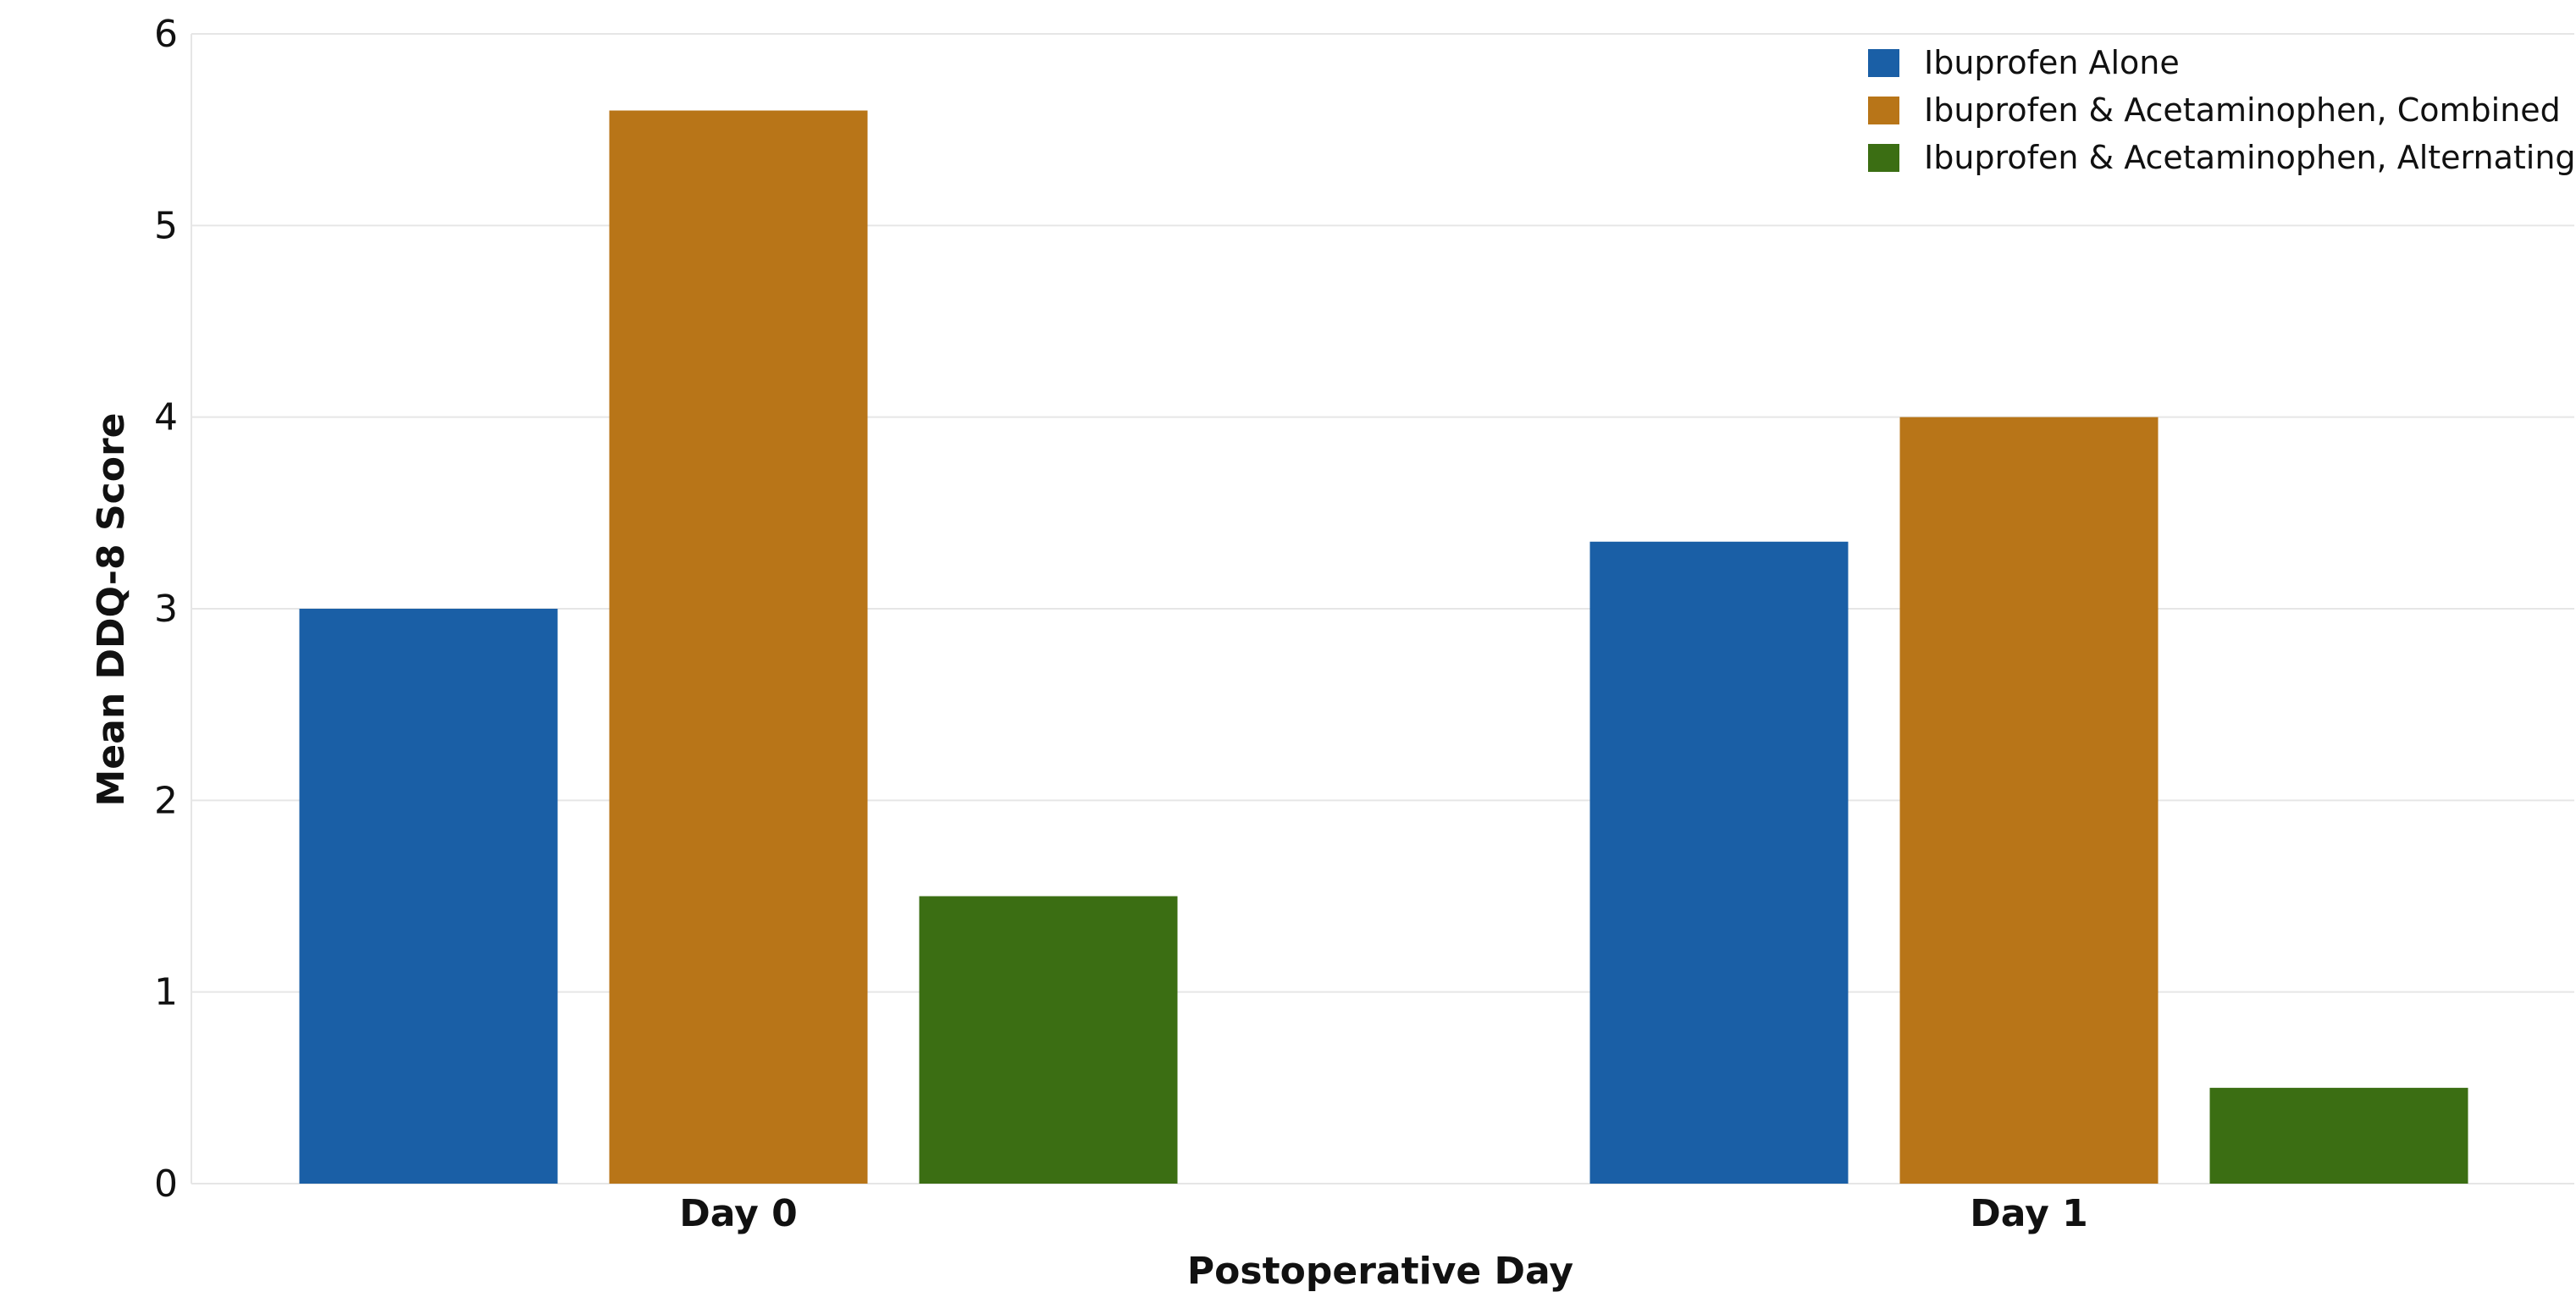 The width and height of the screenshot is (2576, 1292). Describe the element at coordinates (738, 1213) in the screenshot. I see `x-tick-label: Day 0` at that location.